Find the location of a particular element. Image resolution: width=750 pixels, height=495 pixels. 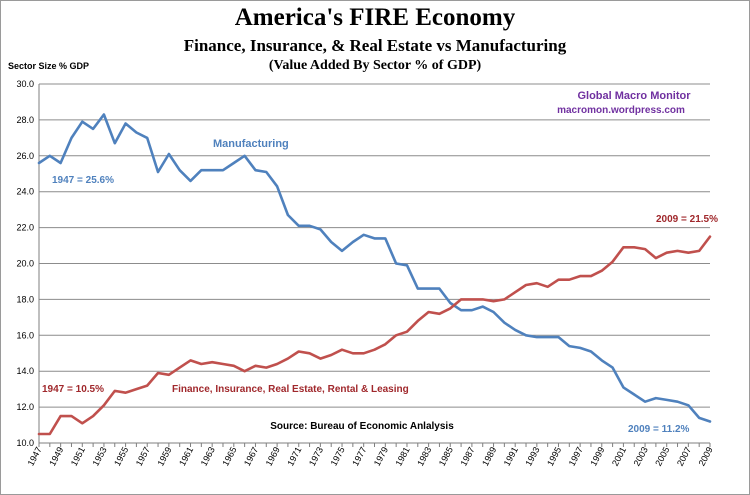

x-tick-label: 1987 is located at coordinates (467, 456).